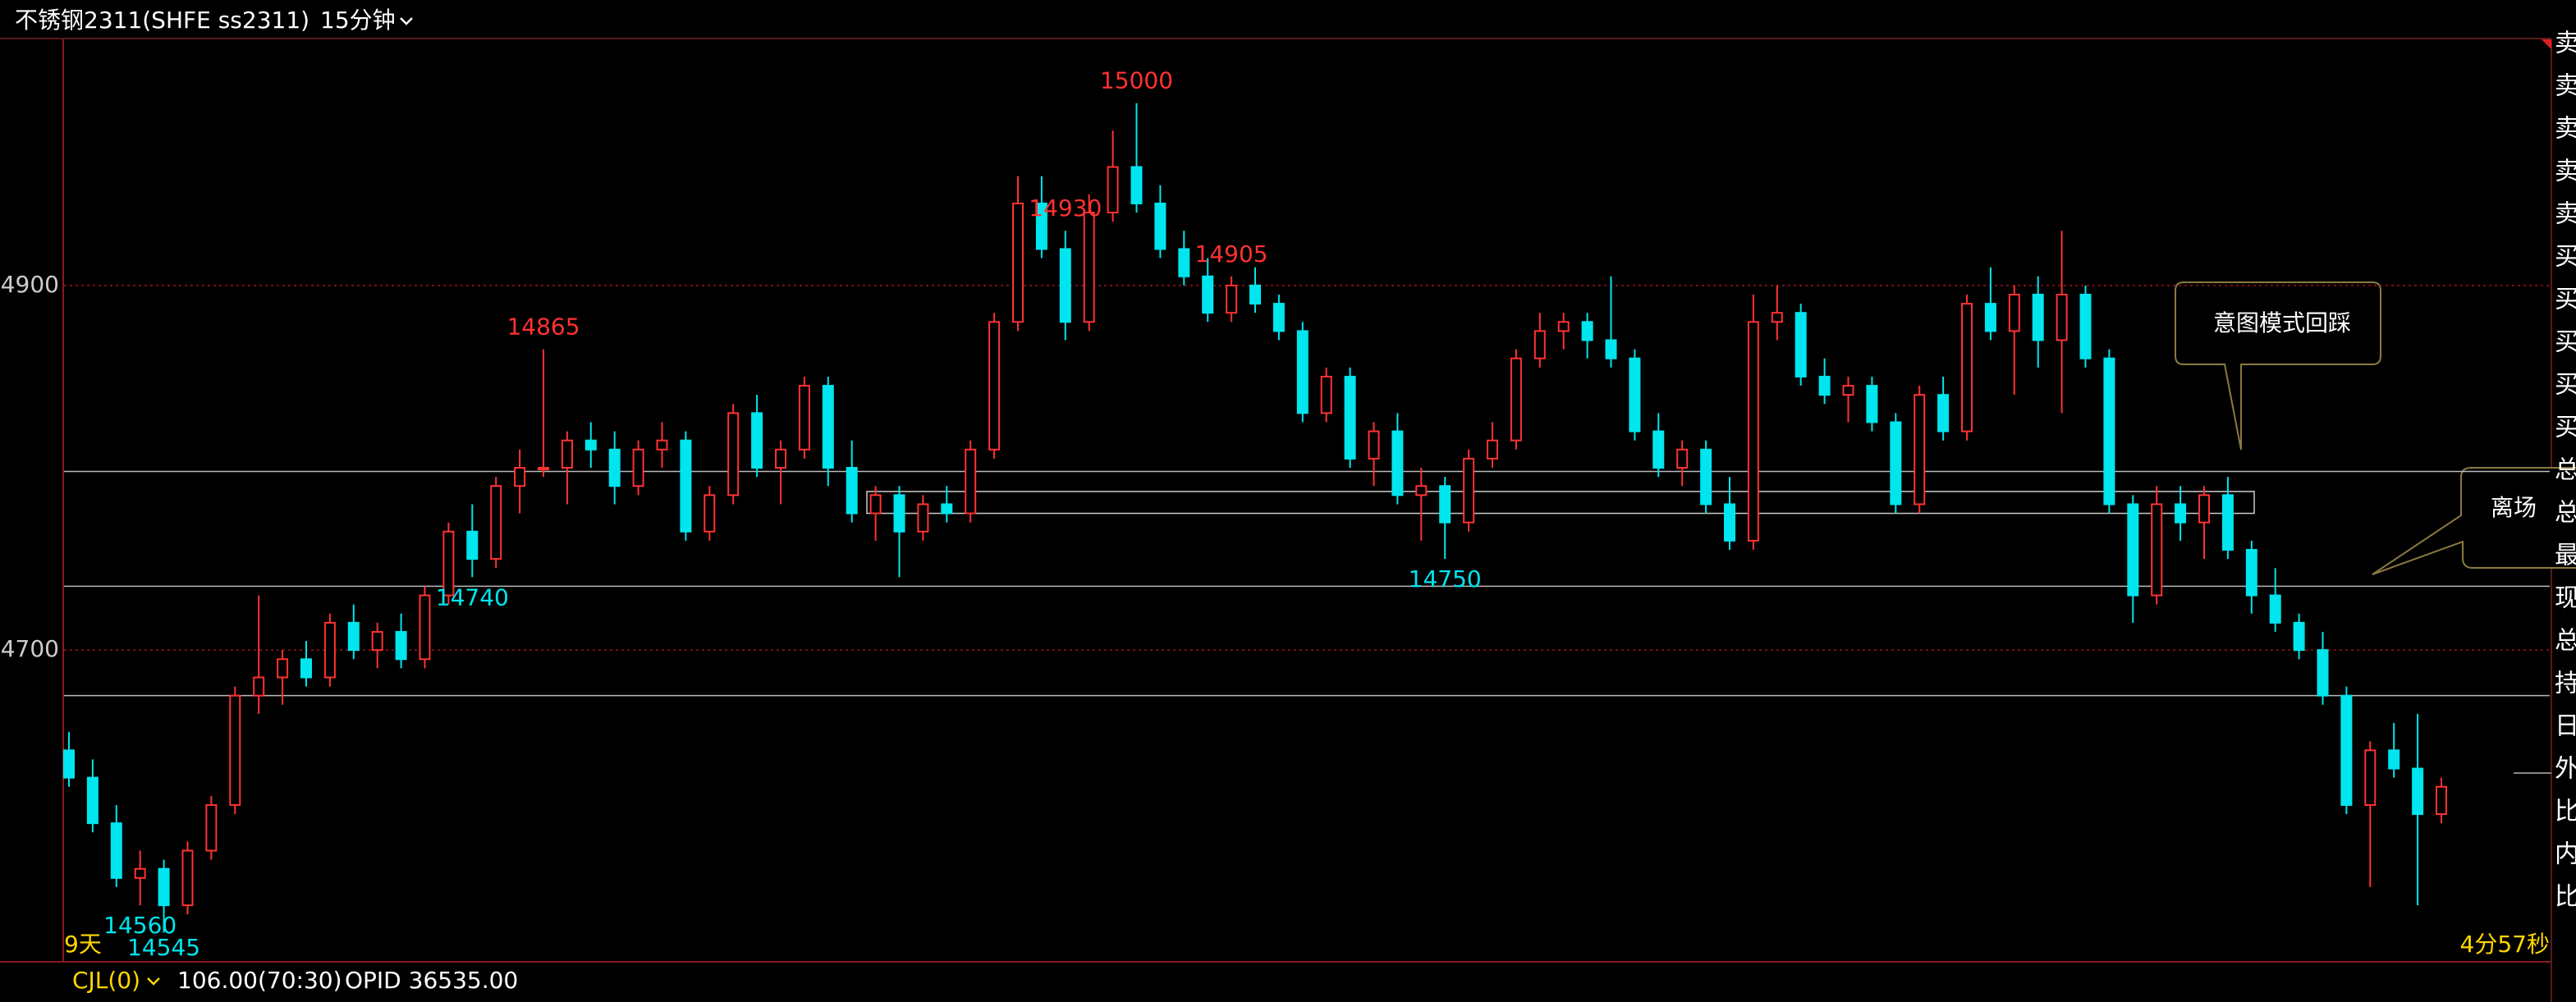 This screenshot has width=2576, height=1002. Describe the element at coordinates (2566, 684) in the screenshot. I see `side-label: 持` at that location.